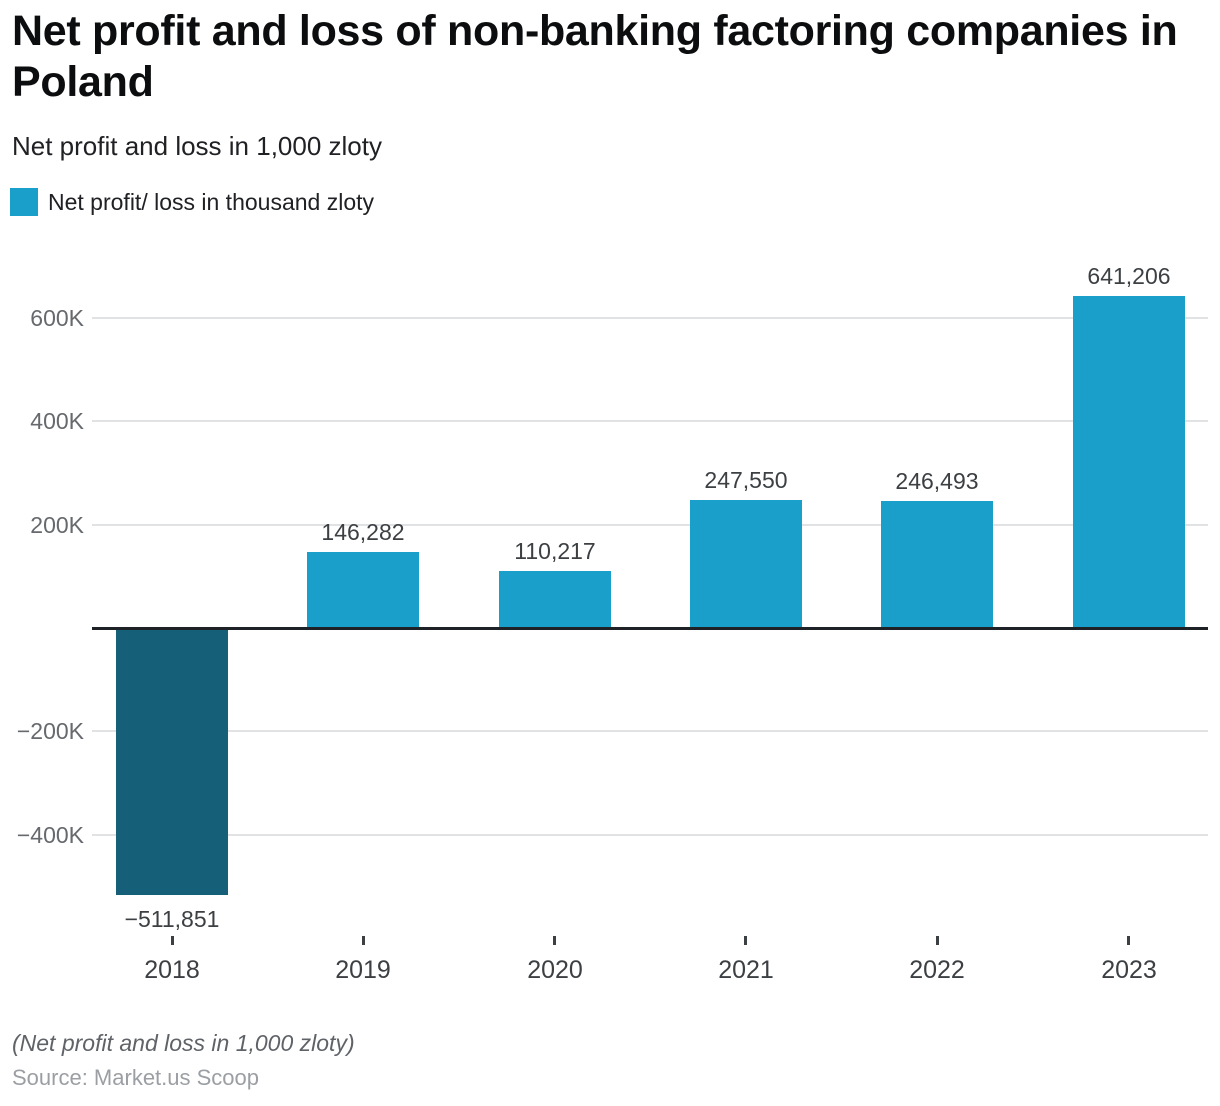  Describe the element at coordinates (555, 970) in the screenshot. I see `x-axis-category-label: 2020` at that location.